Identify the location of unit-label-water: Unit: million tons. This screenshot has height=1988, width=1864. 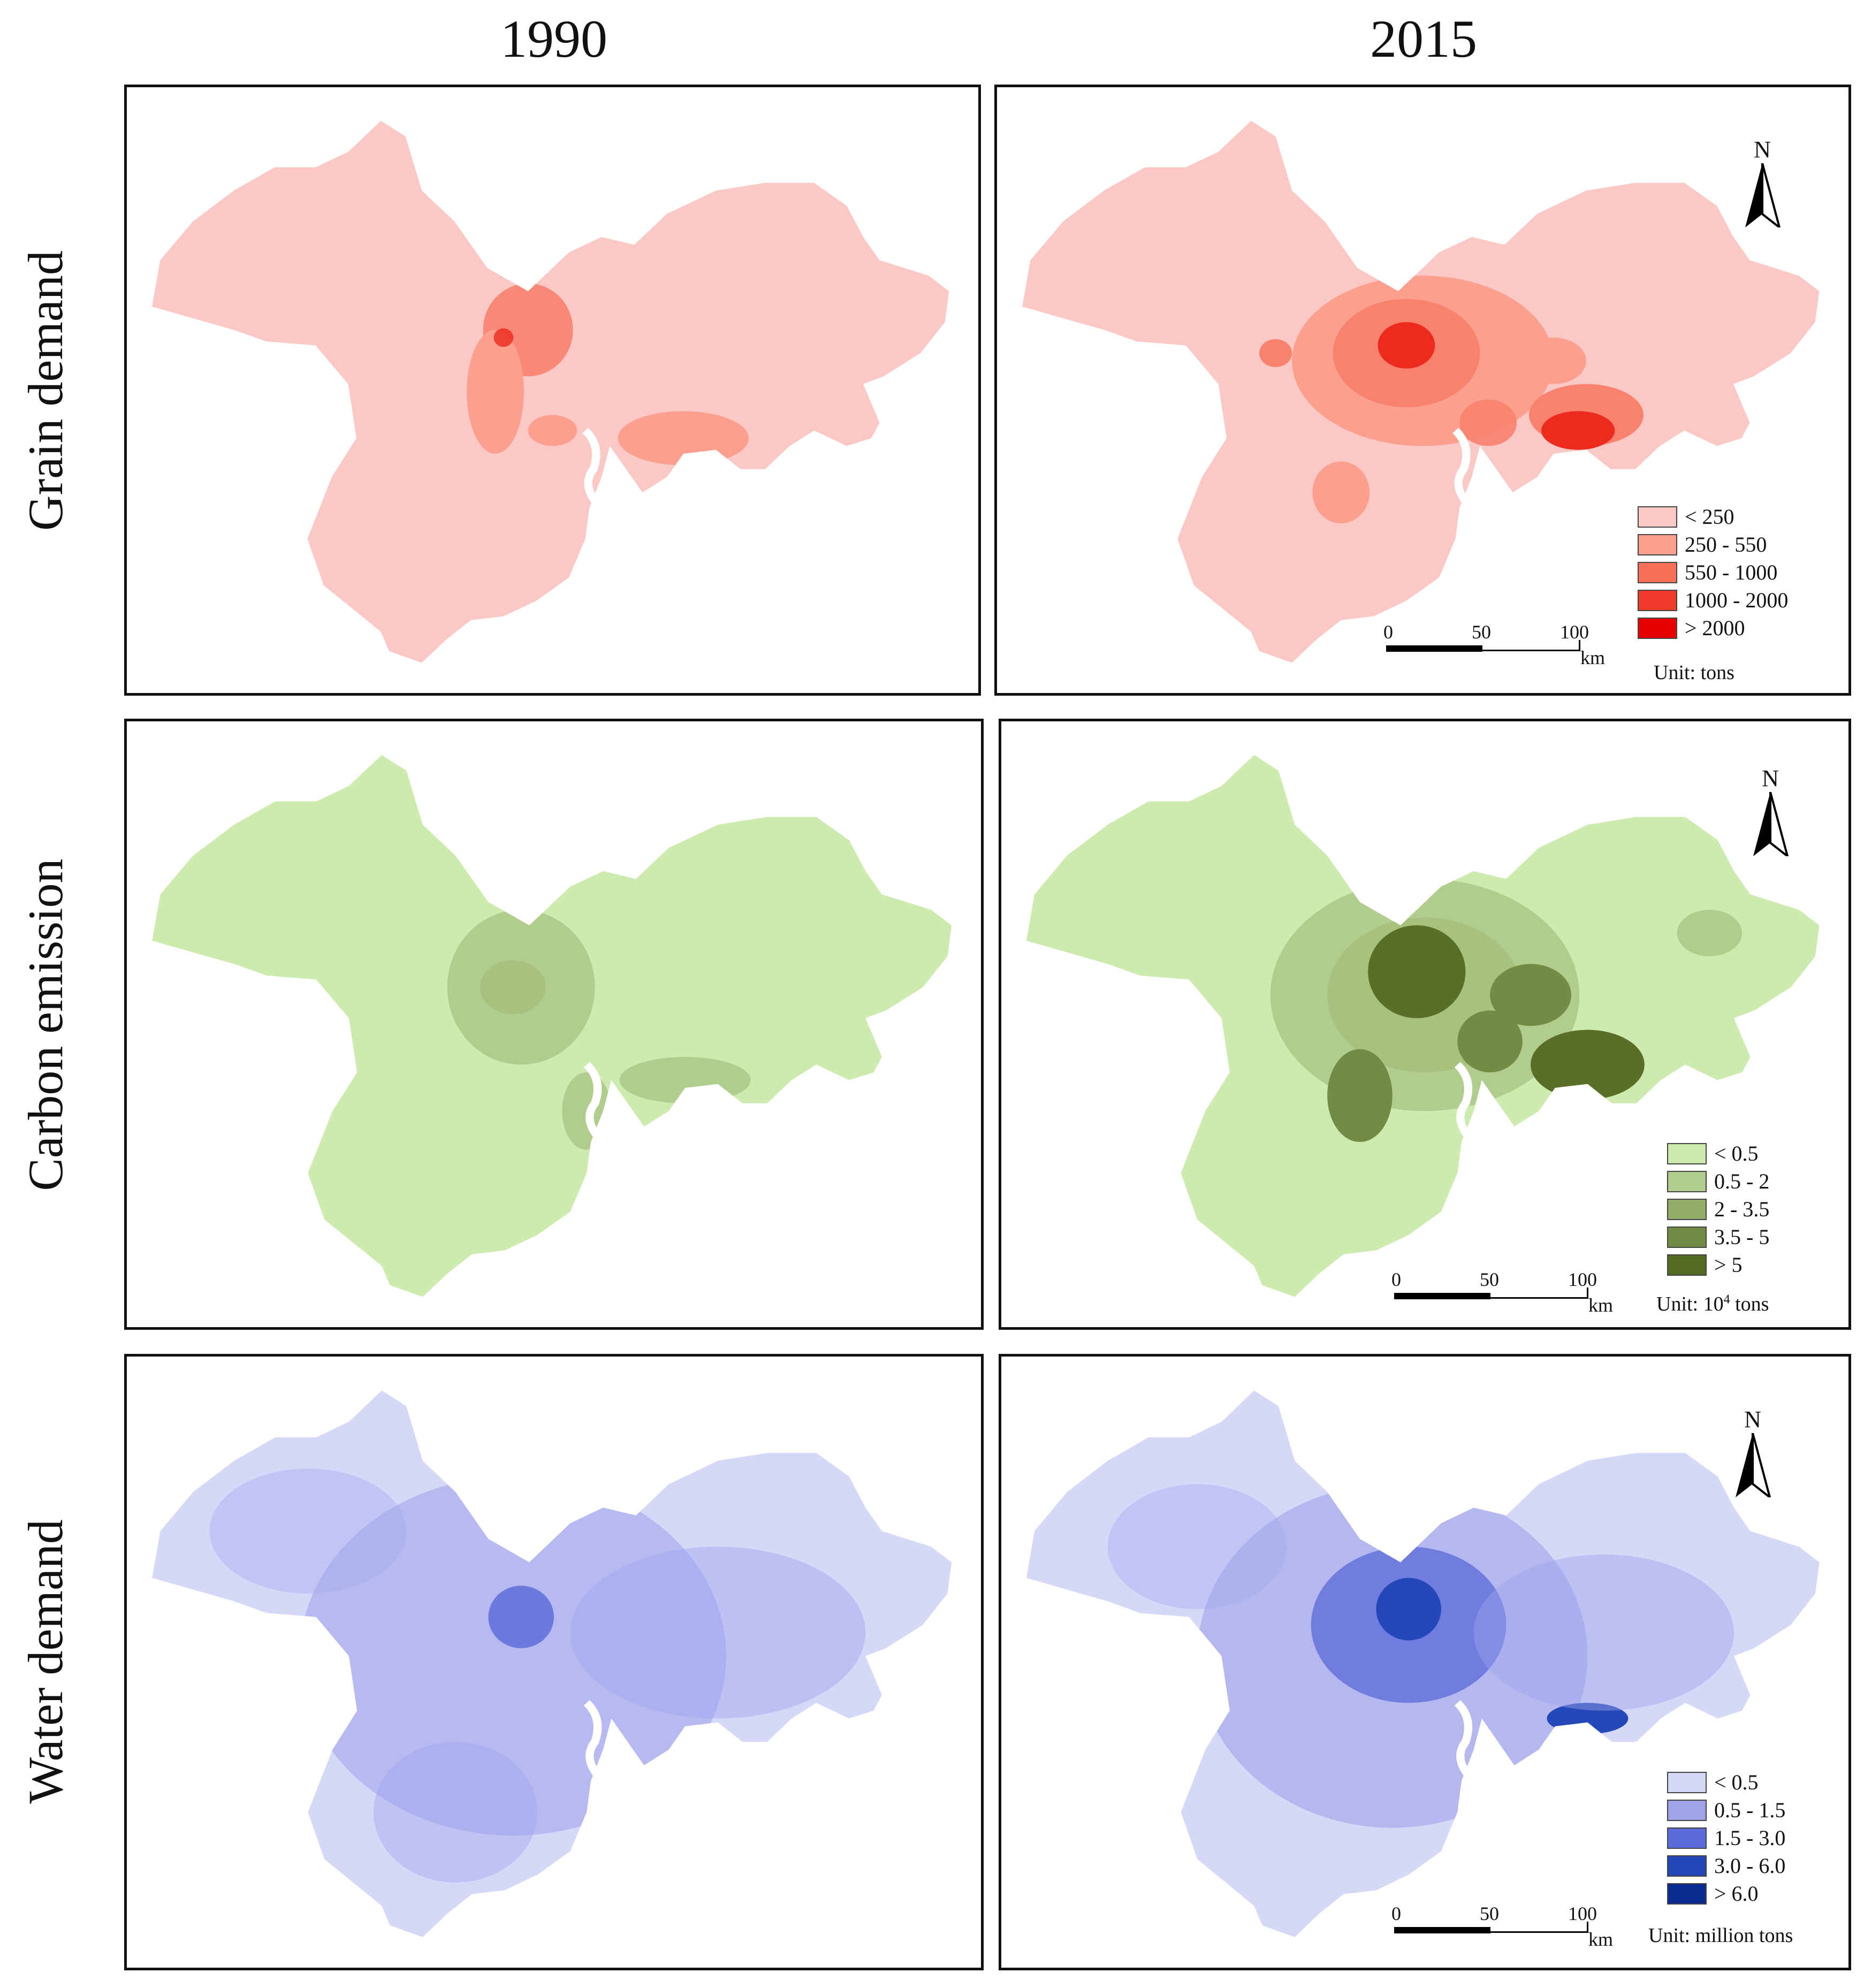
(1720, 1935).